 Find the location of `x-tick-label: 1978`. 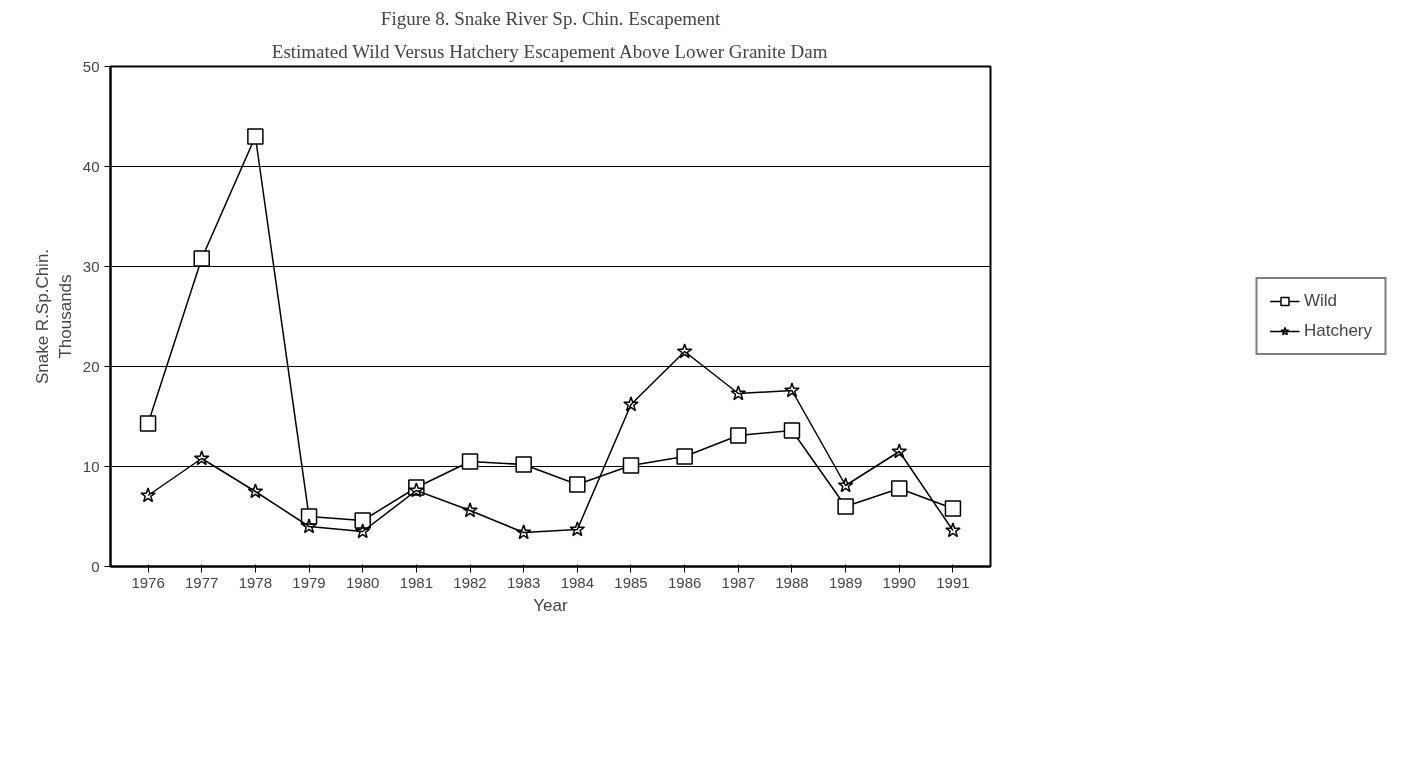

x-tick-label: 1978 is located at coordinates (255, 582).